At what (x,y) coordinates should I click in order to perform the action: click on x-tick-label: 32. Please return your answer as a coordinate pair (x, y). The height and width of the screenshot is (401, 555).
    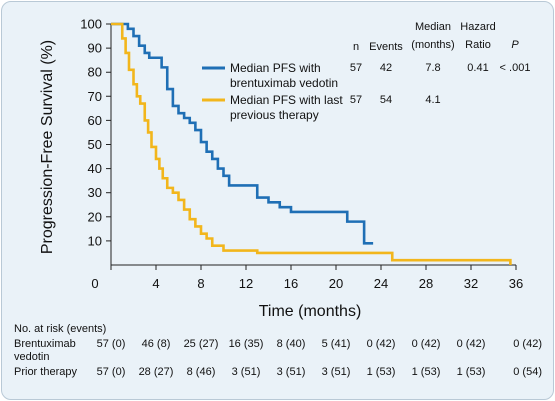
    Looking at the image, I should click on (471, 283).